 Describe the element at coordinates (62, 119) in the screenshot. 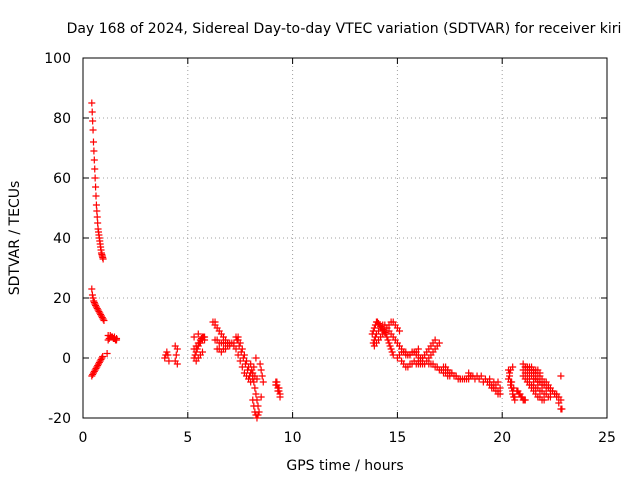

I see `y-tick-label: 80` at that location.